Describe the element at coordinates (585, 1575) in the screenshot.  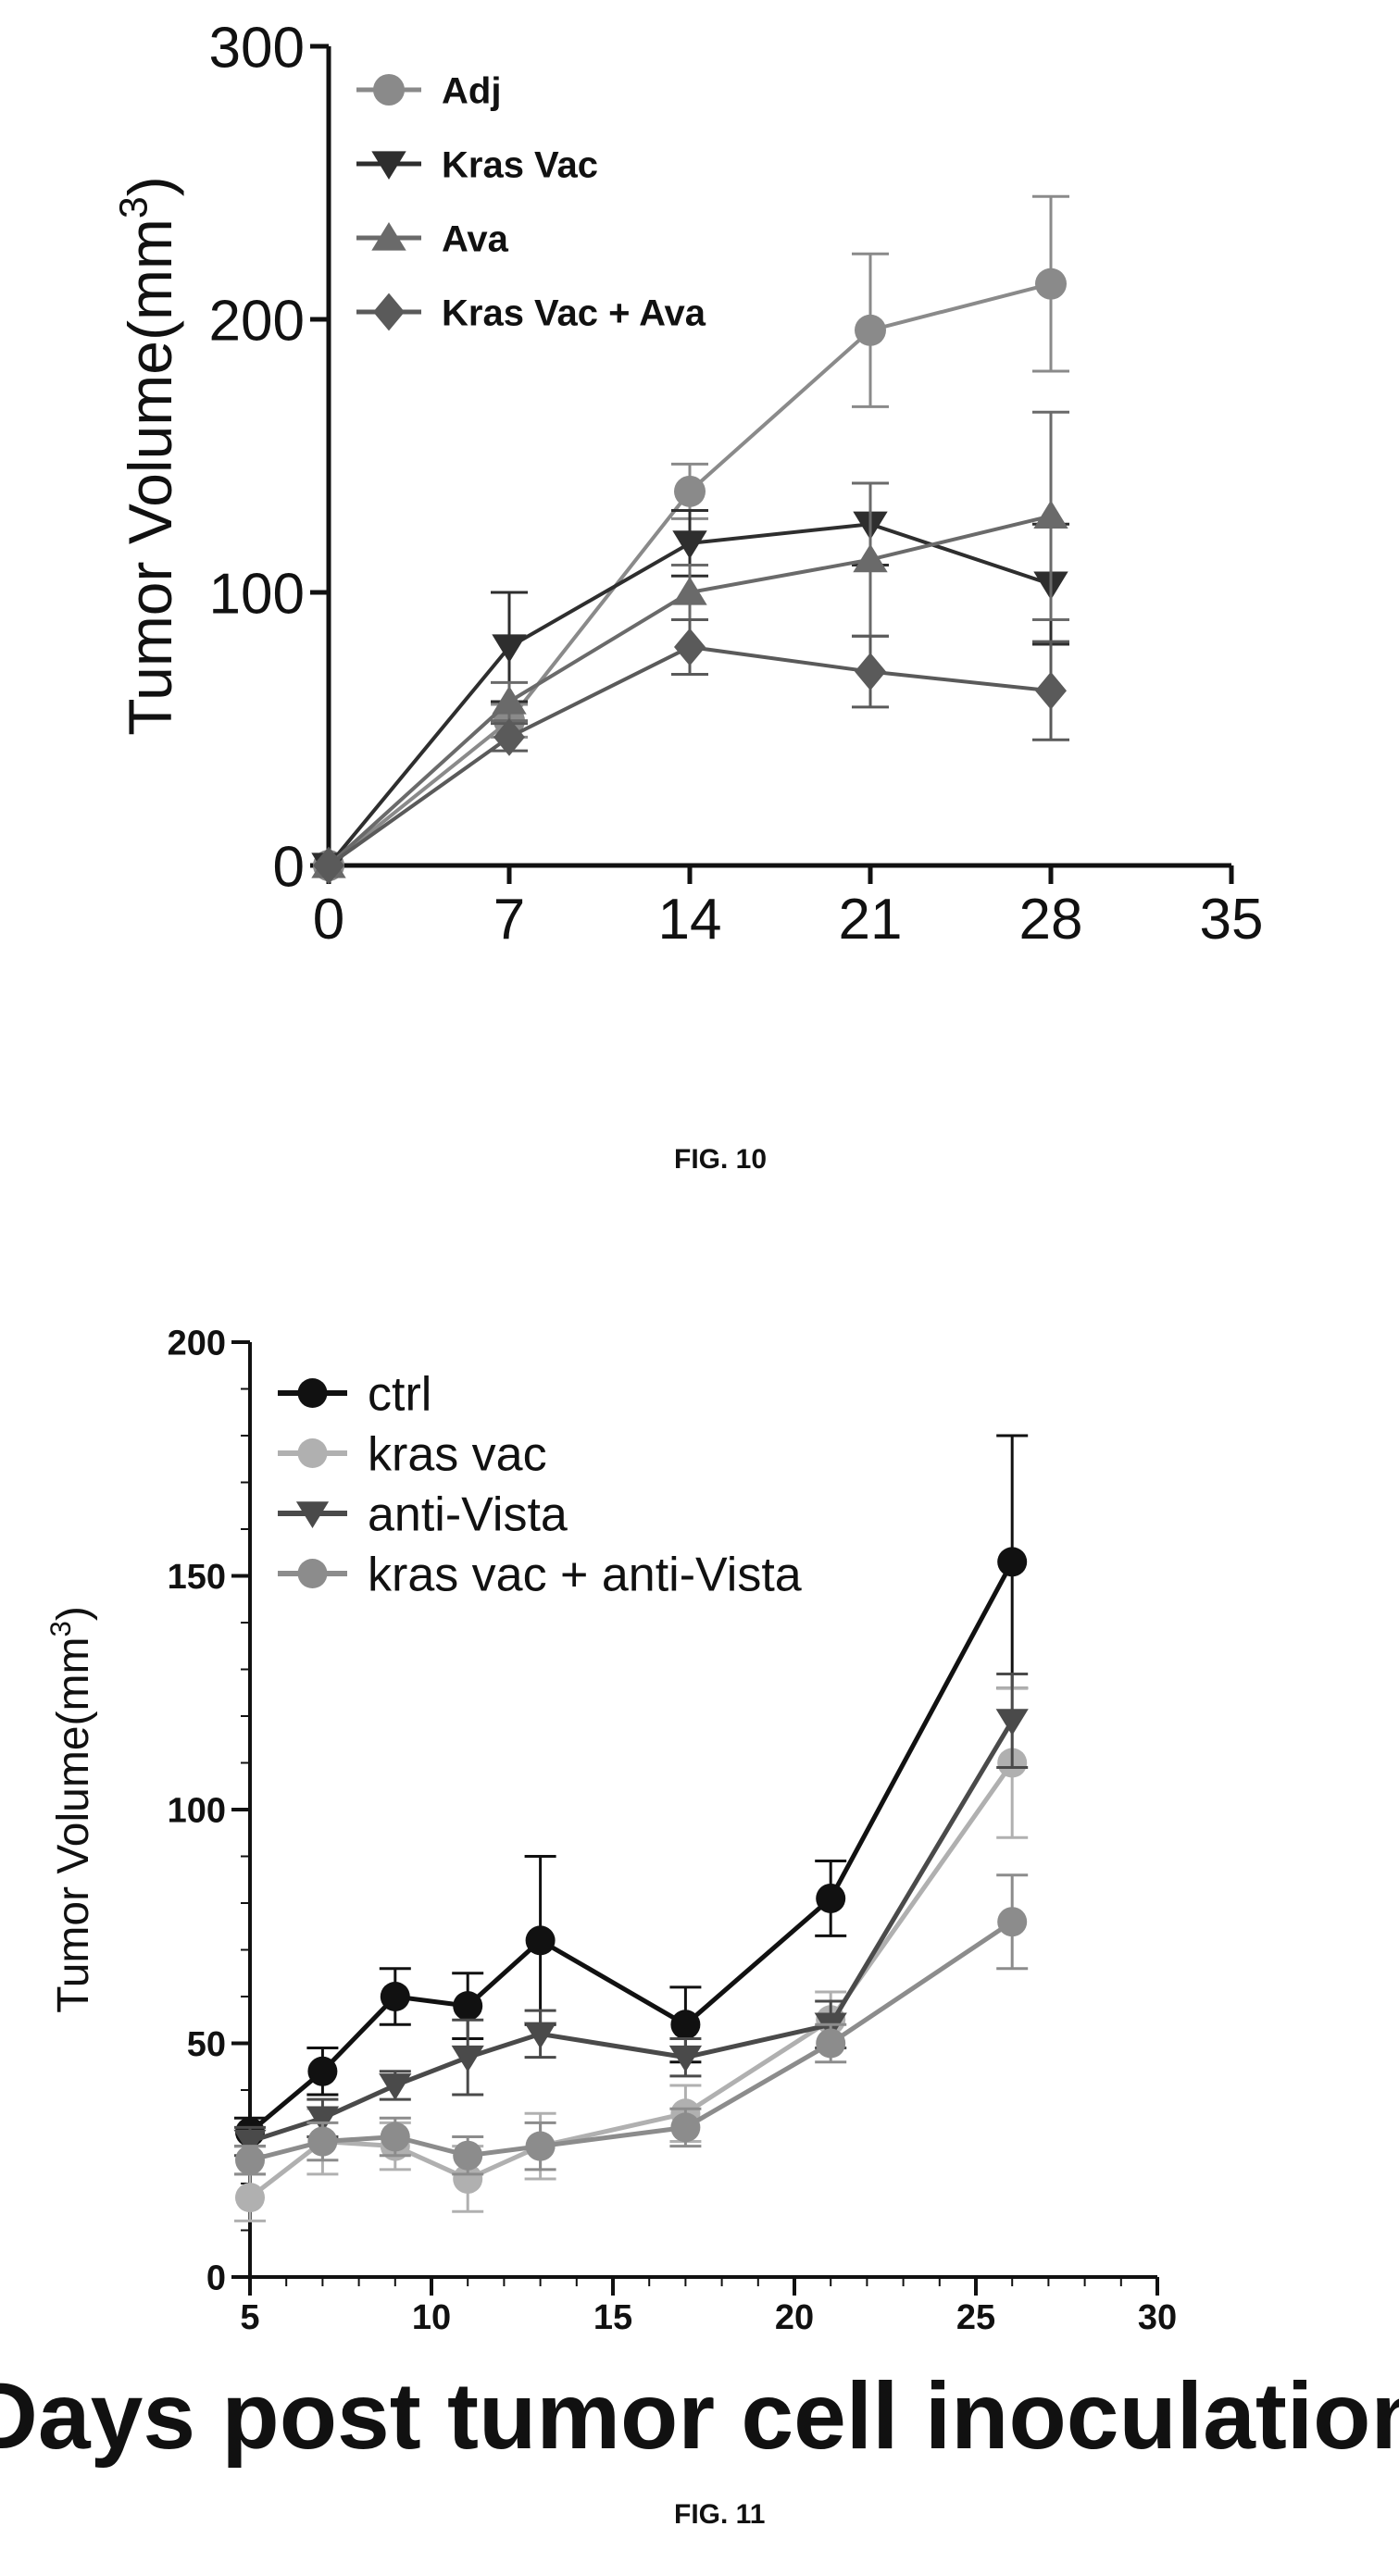
I see `legend-label: kras vac + anti-Vista` at that location.